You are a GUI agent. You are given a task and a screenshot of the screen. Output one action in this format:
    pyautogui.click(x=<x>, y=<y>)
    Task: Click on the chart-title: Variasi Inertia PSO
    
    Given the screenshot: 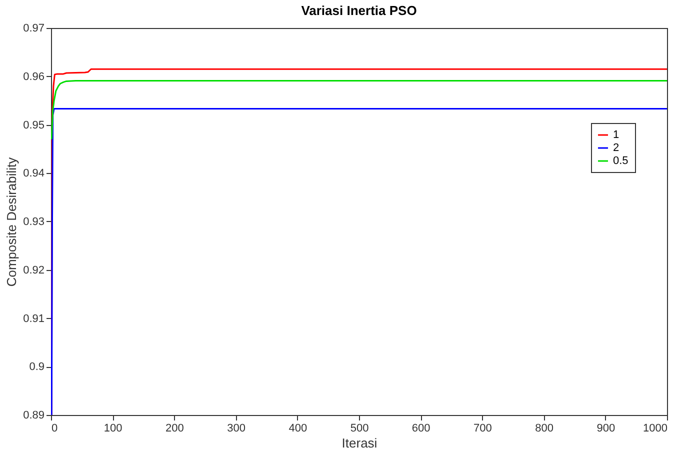 What is the action you would take?
    pyautogui.click(x=359, y=10)
    